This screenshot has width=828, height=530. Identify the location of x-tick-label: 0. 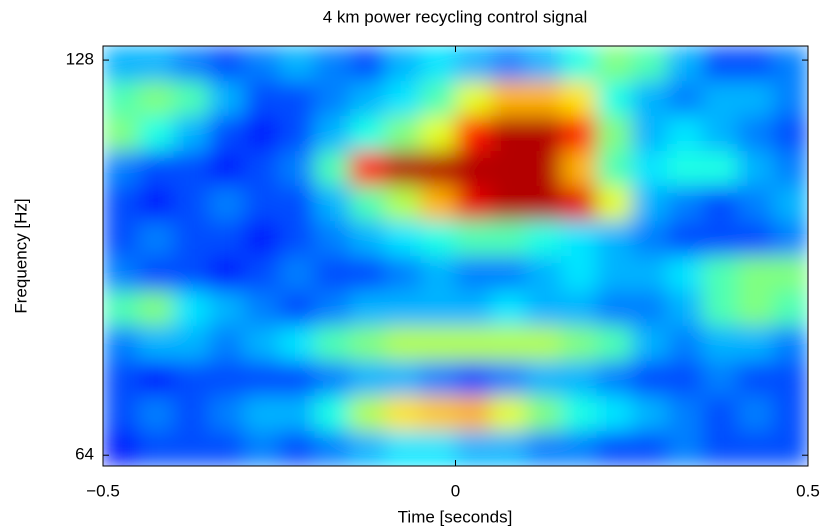
(455, 490).